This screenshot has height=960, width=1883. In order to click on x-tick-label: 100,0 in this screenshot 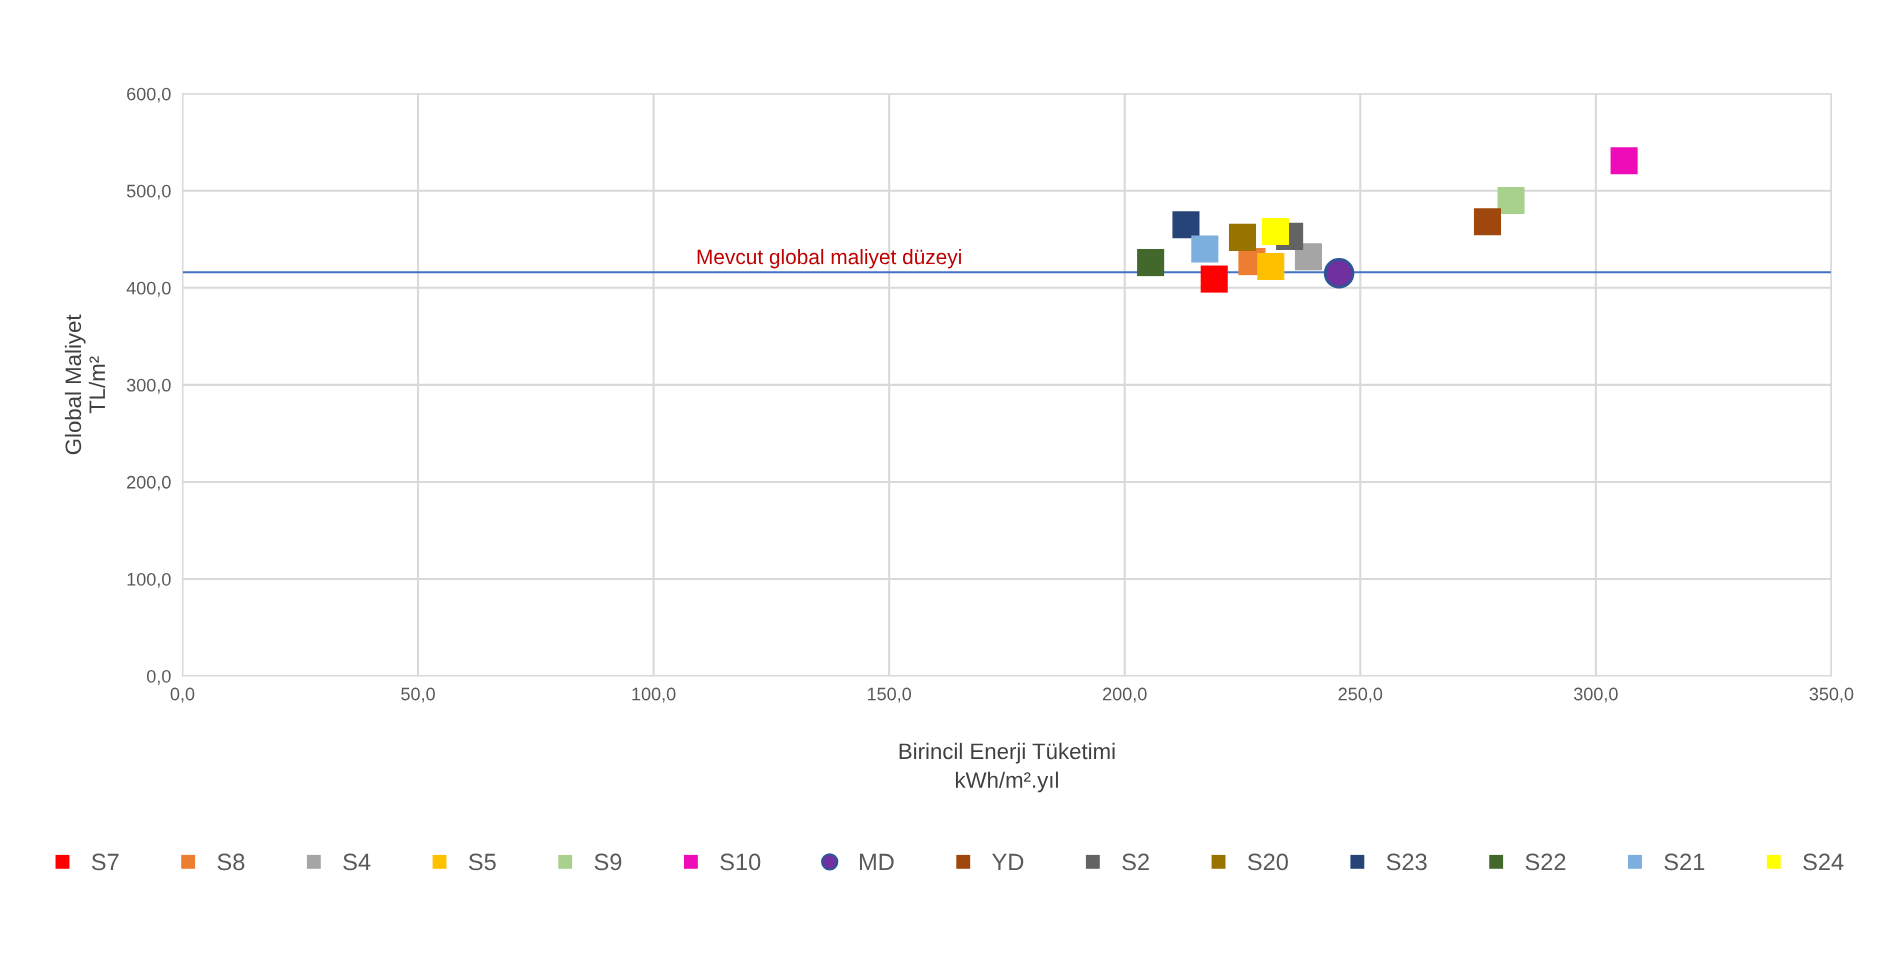, I will do `click(654, 695)`.